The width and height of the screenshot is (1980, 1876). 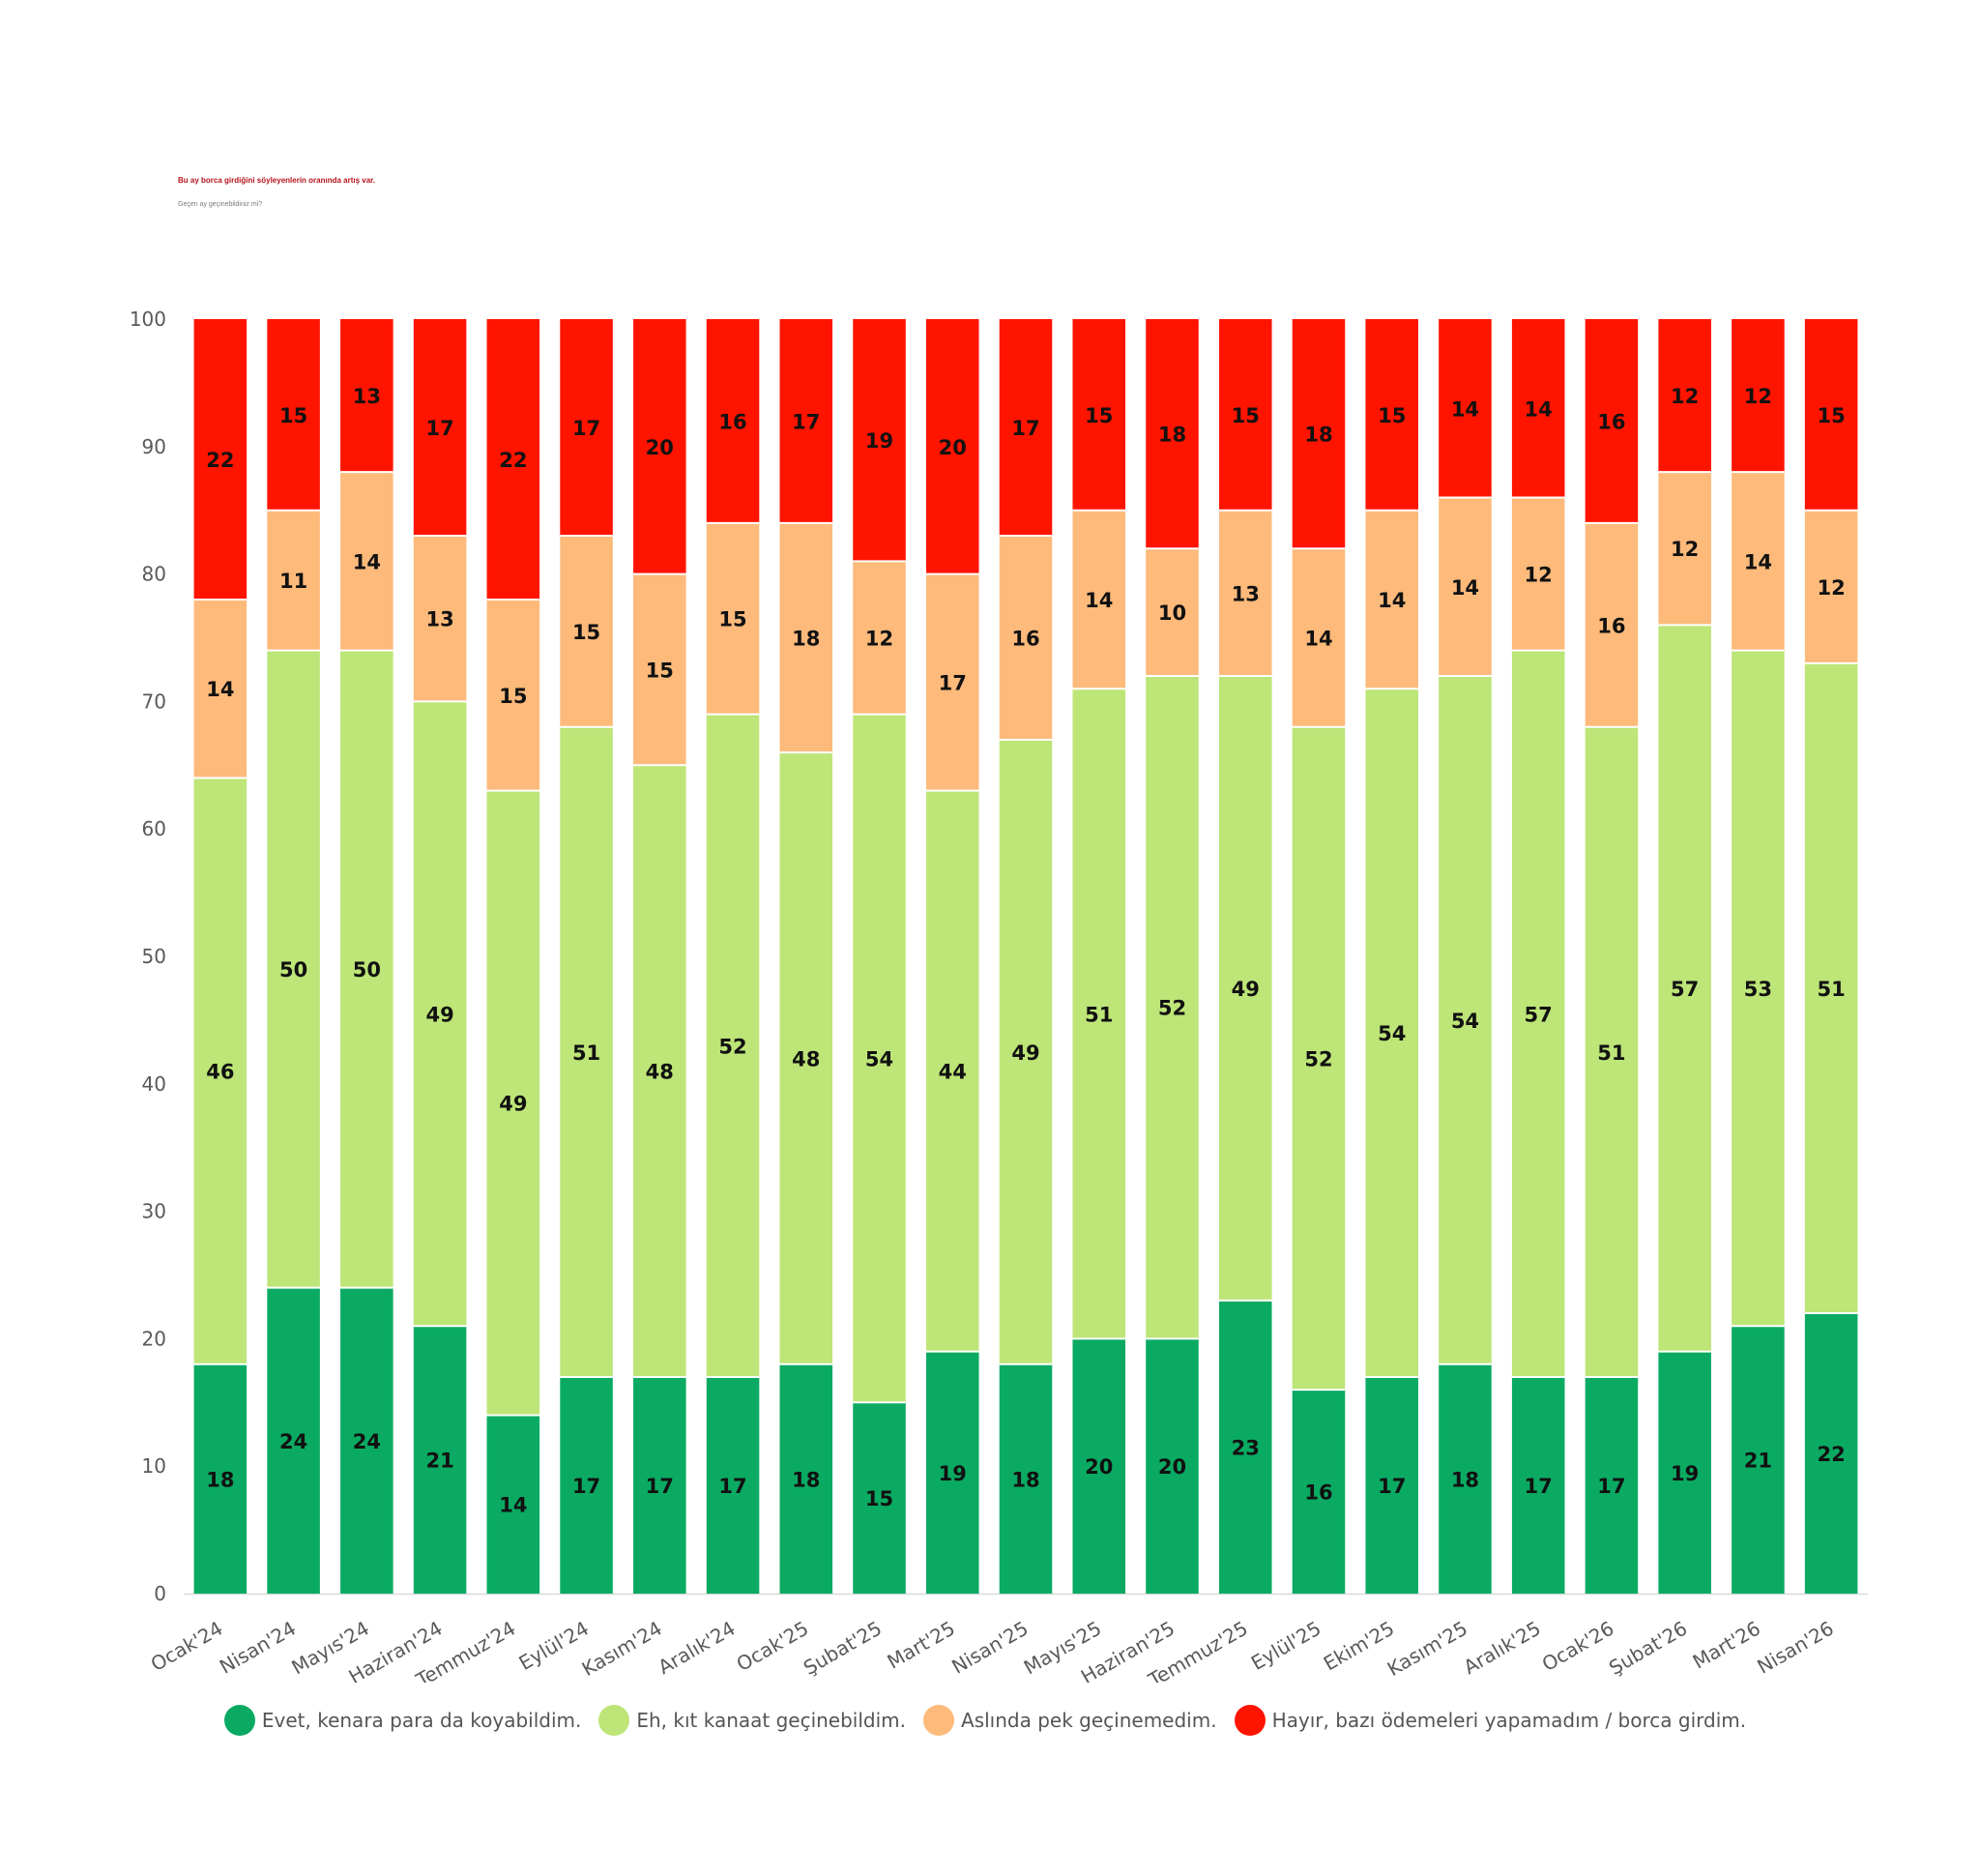 What do you see at coordinates (920, 1645) in the screenshot?
I see `x-tick-label: Mart'25` at bounding box center [920, 1645].